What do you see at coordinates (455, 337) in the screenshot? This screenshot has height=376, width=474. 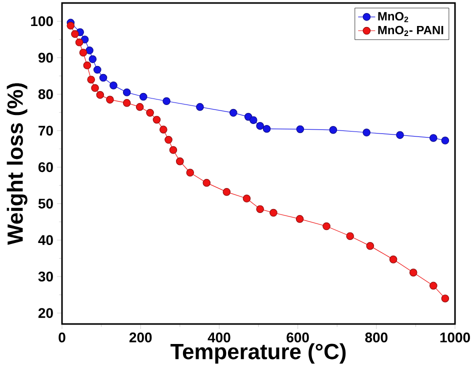 I see `x-tick-label: 1000` at bounding box center [455, 337].